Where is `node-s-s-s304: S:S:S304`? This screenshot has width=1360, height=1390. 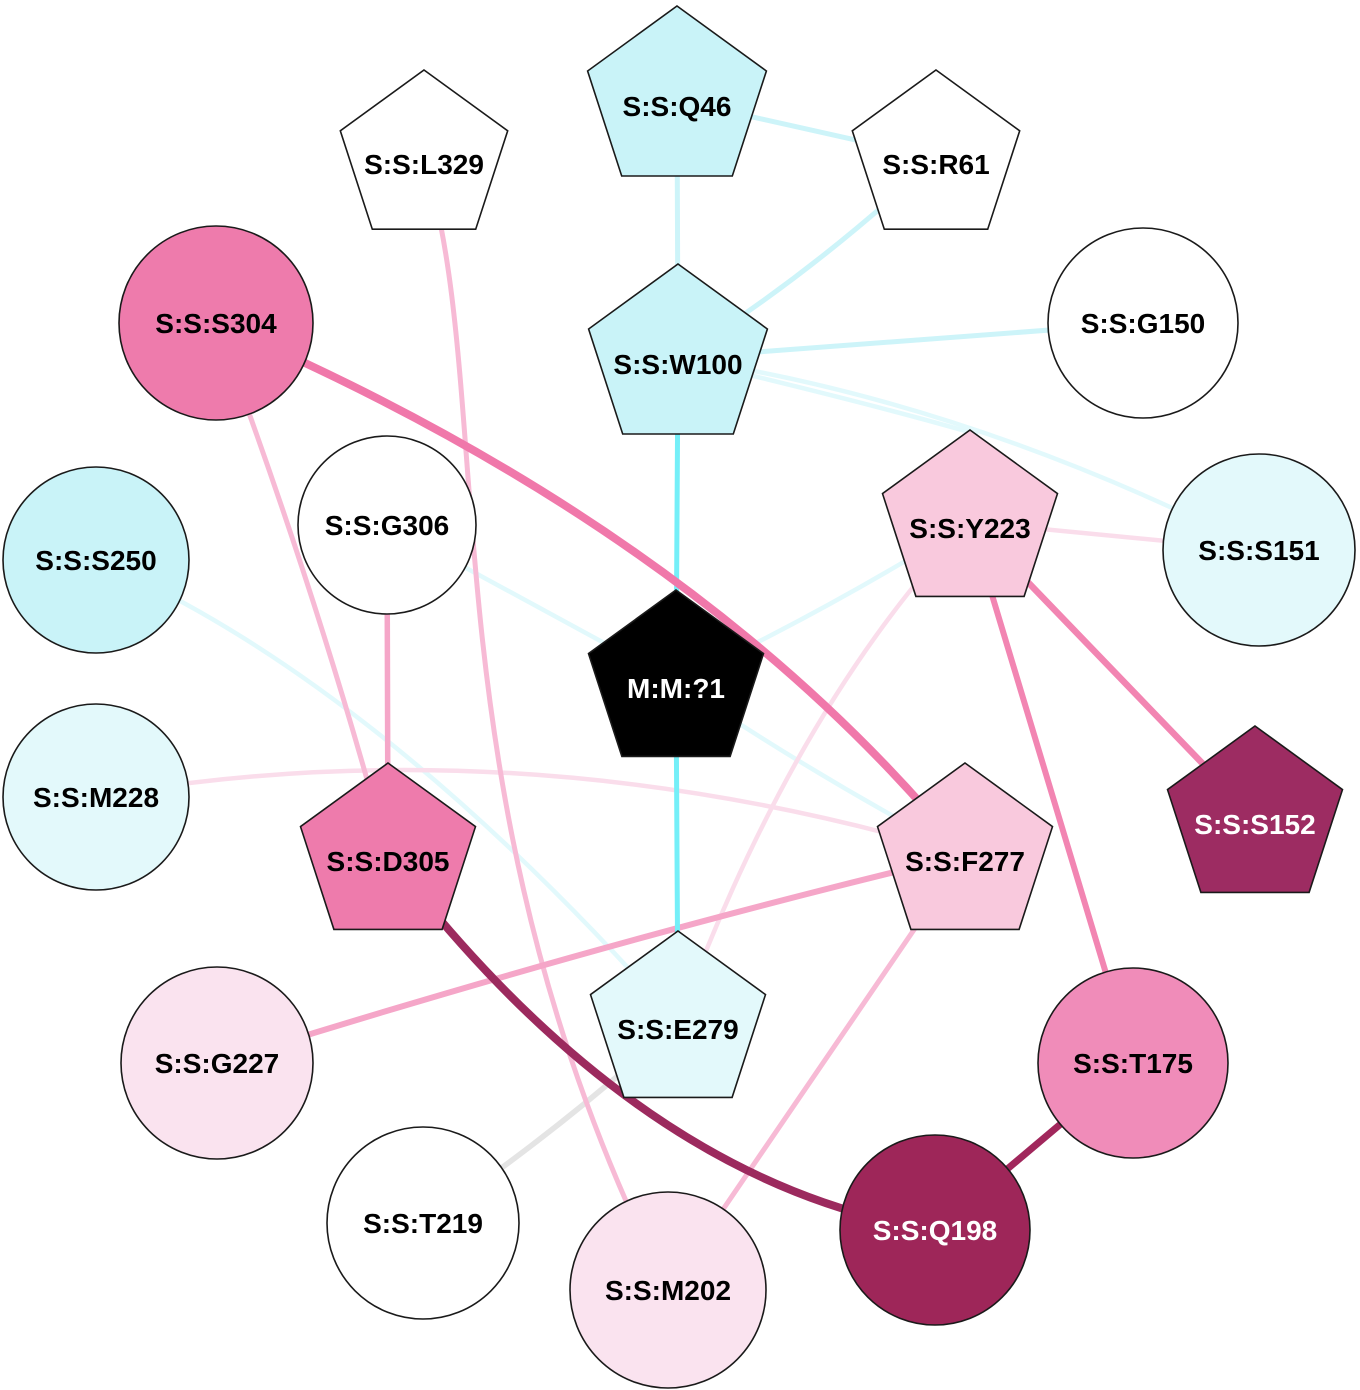 node-s-s-s304: S:S:S304 is located at coordinates (216, 323).